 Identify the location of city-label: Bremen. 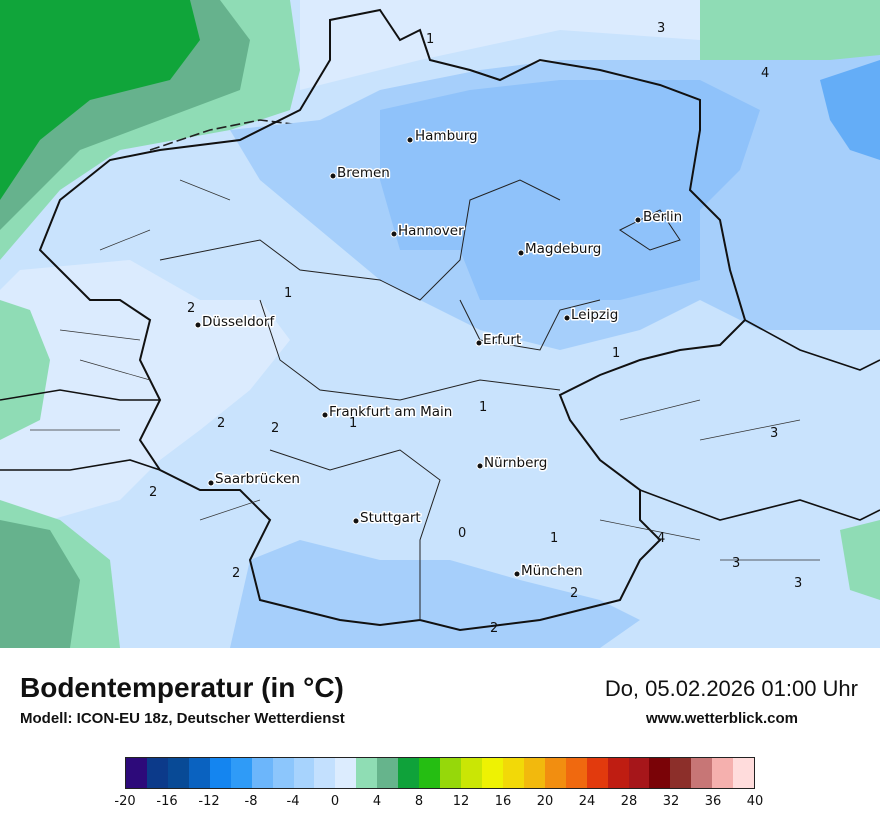
(363, 173).